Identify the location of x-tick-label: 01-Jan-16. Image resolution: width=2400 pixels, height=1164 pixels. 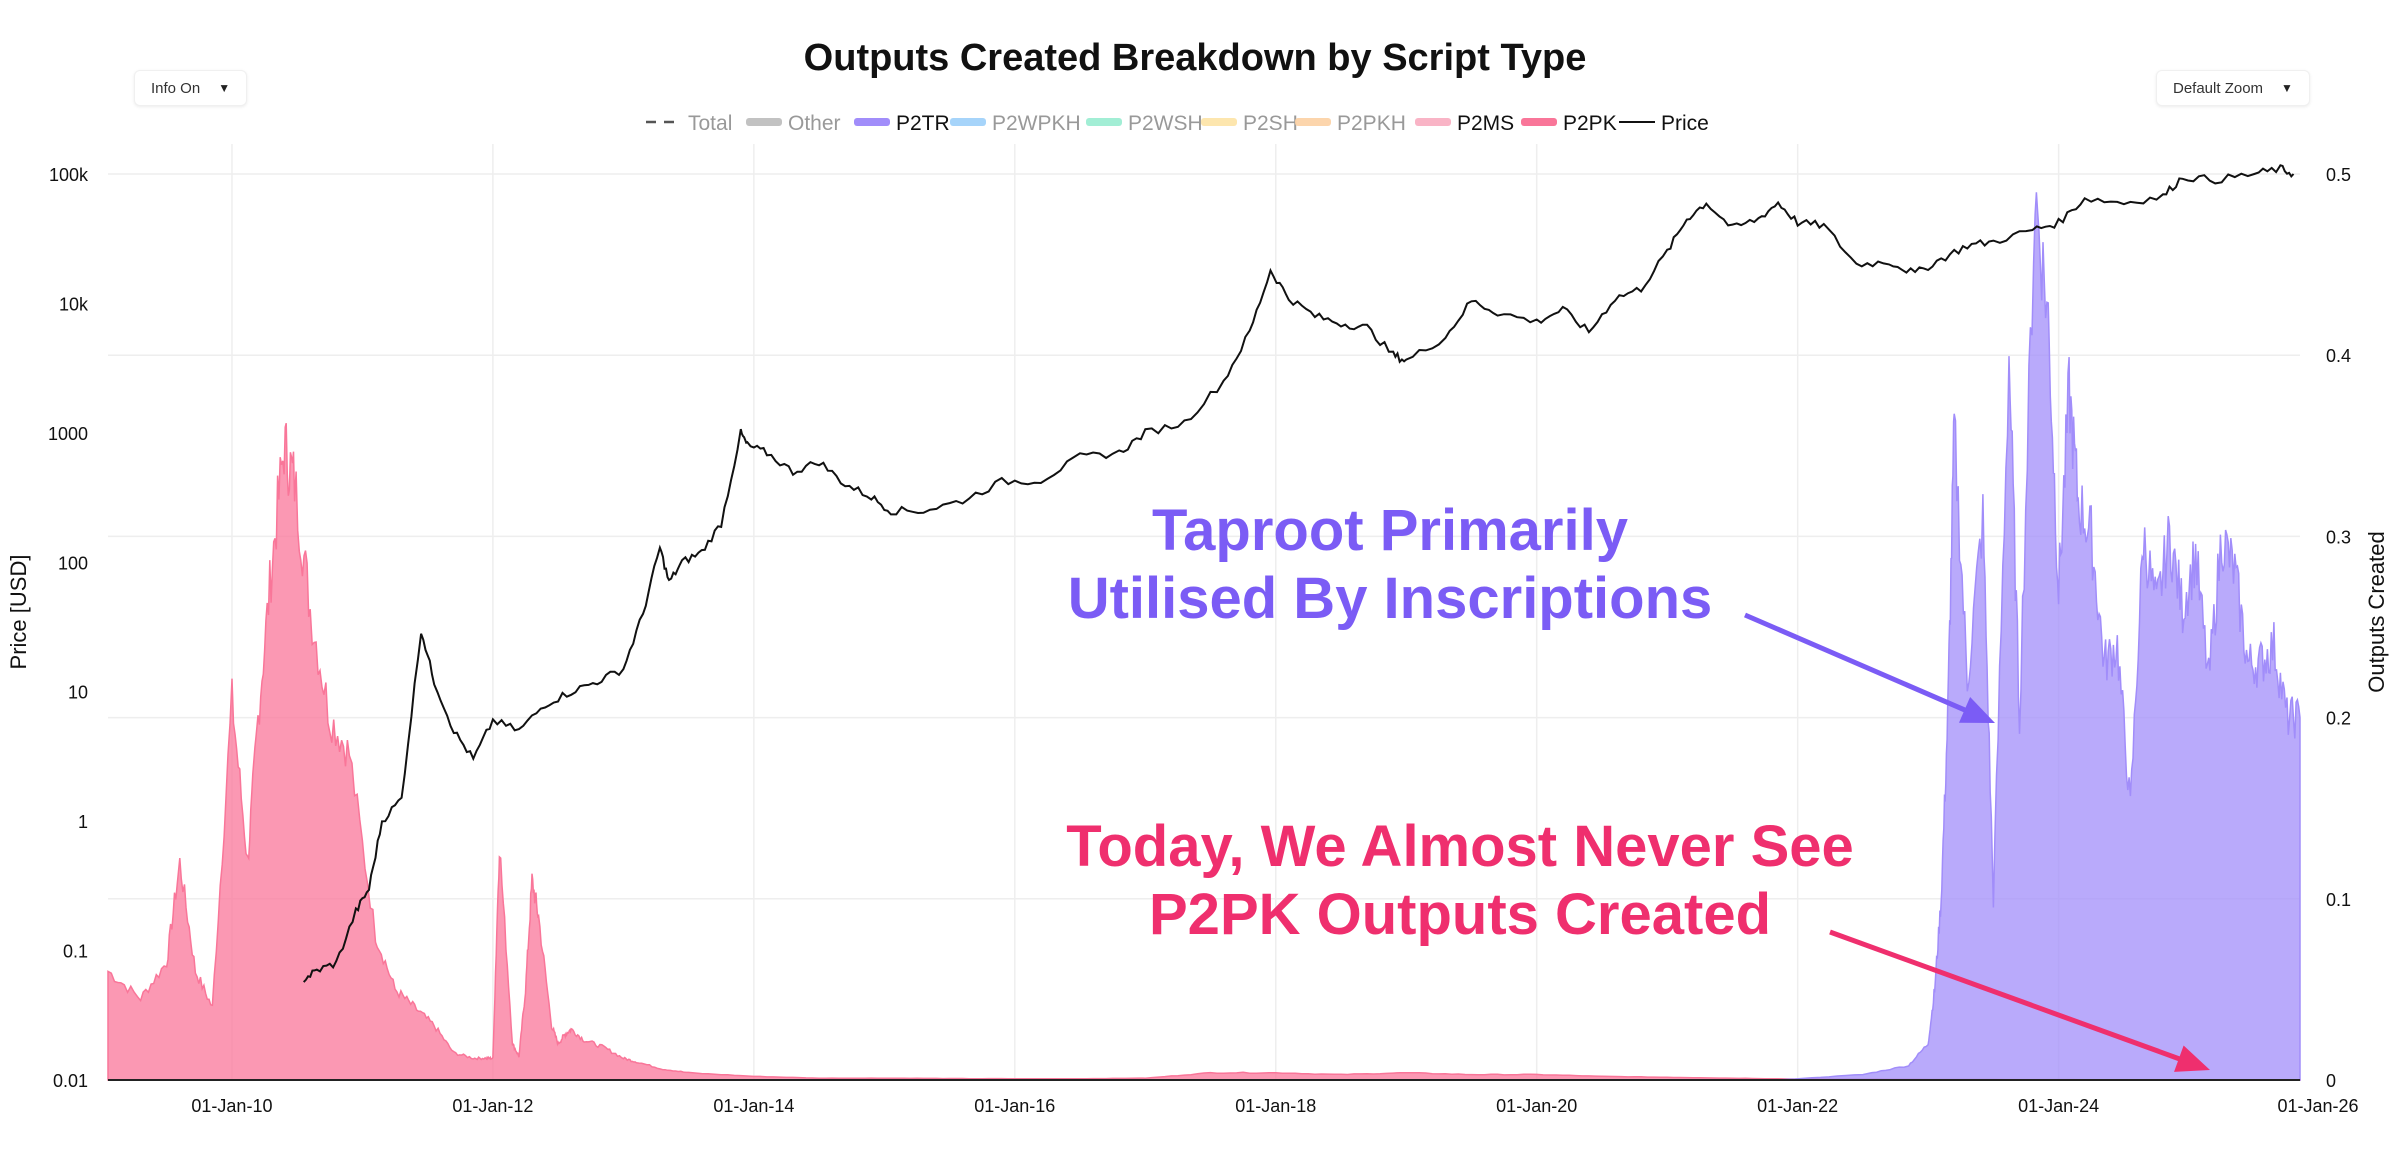
(1014, 1106).